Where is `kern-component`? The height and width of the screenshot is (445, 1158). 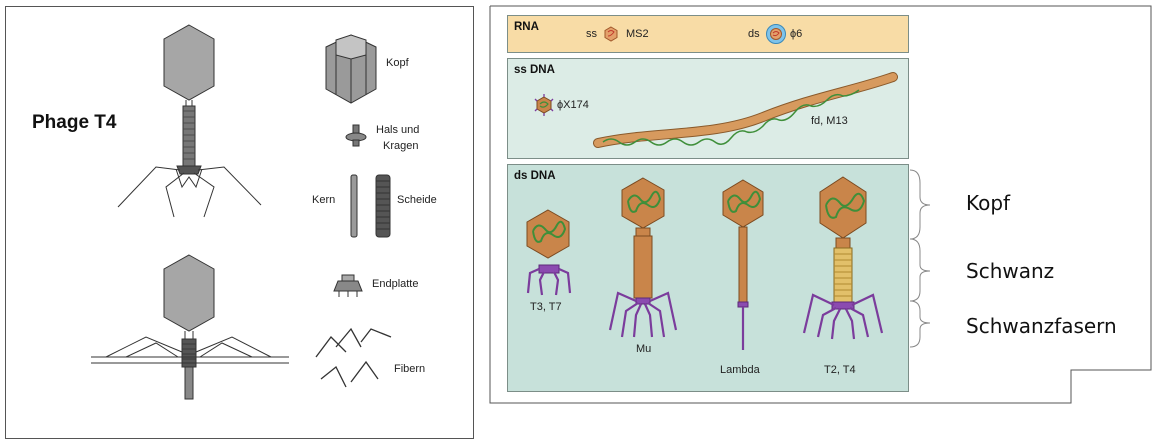 kern-component is located at coordinates (354, 206).